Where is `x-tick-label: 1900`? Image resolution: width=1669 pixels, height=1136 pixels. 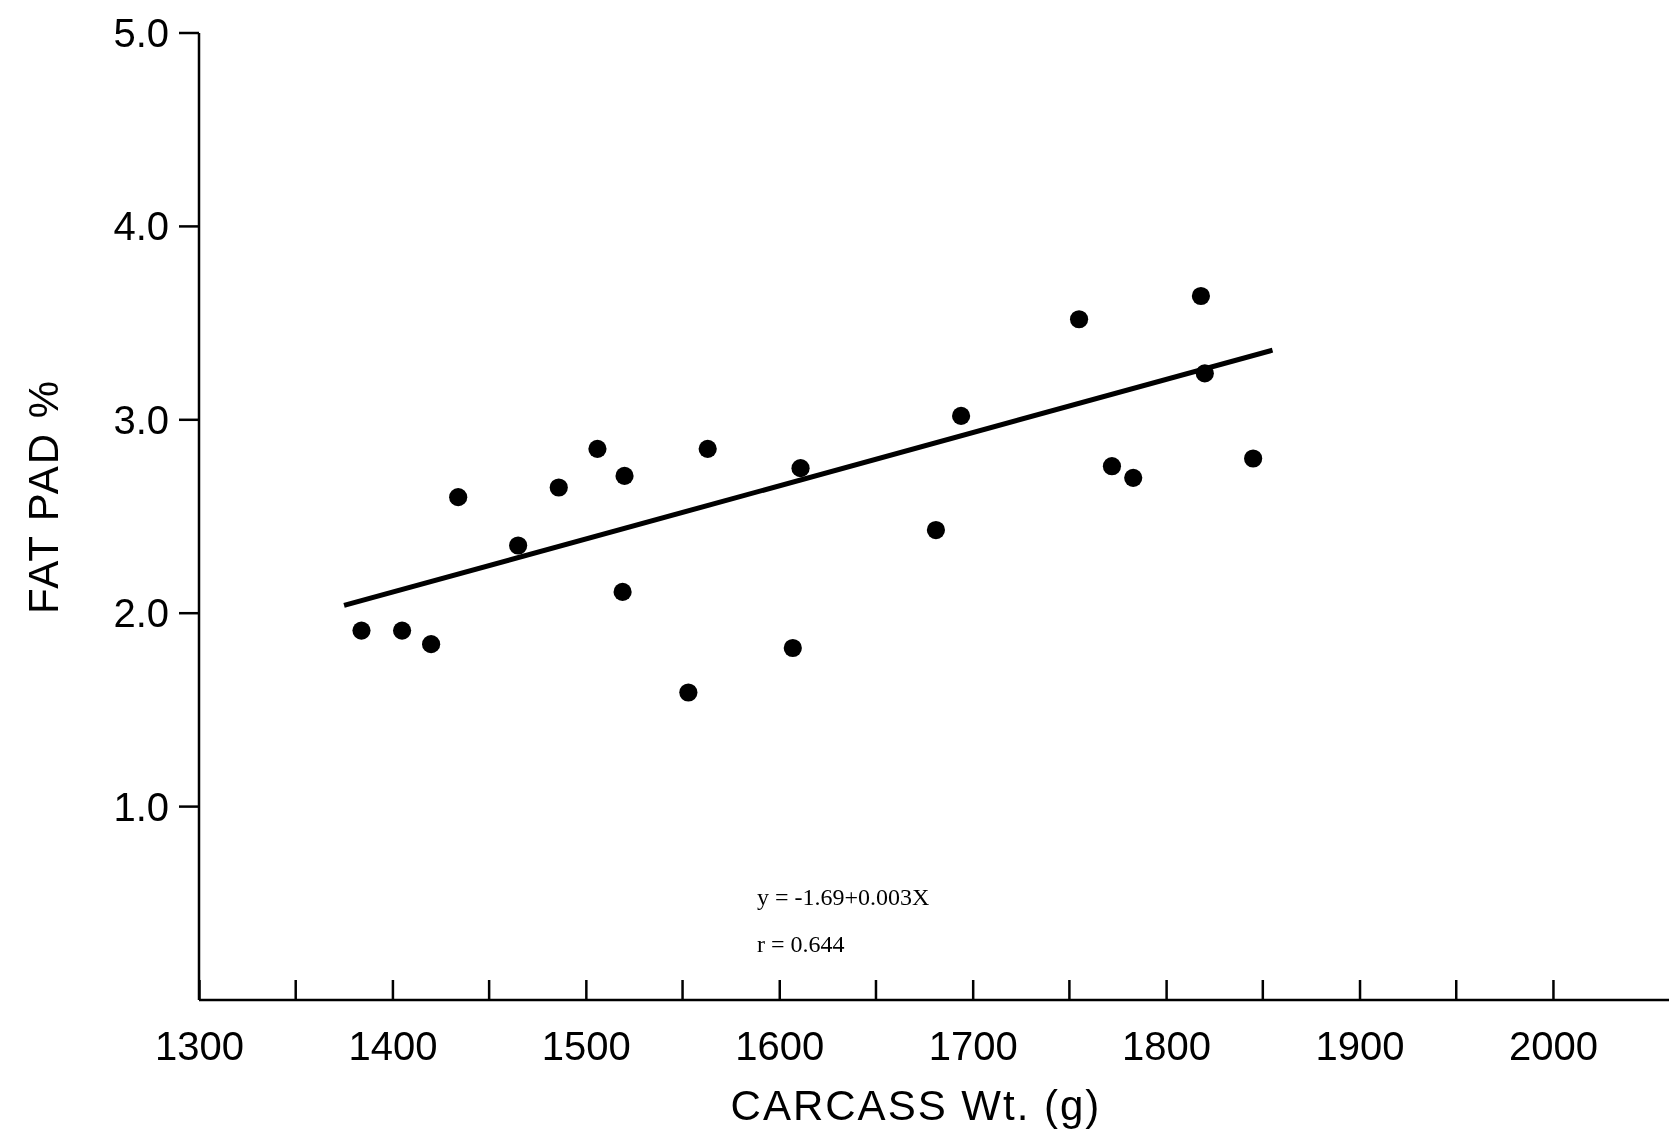
x-tick-label: 1900 is located at coordinates (1360, 1046).